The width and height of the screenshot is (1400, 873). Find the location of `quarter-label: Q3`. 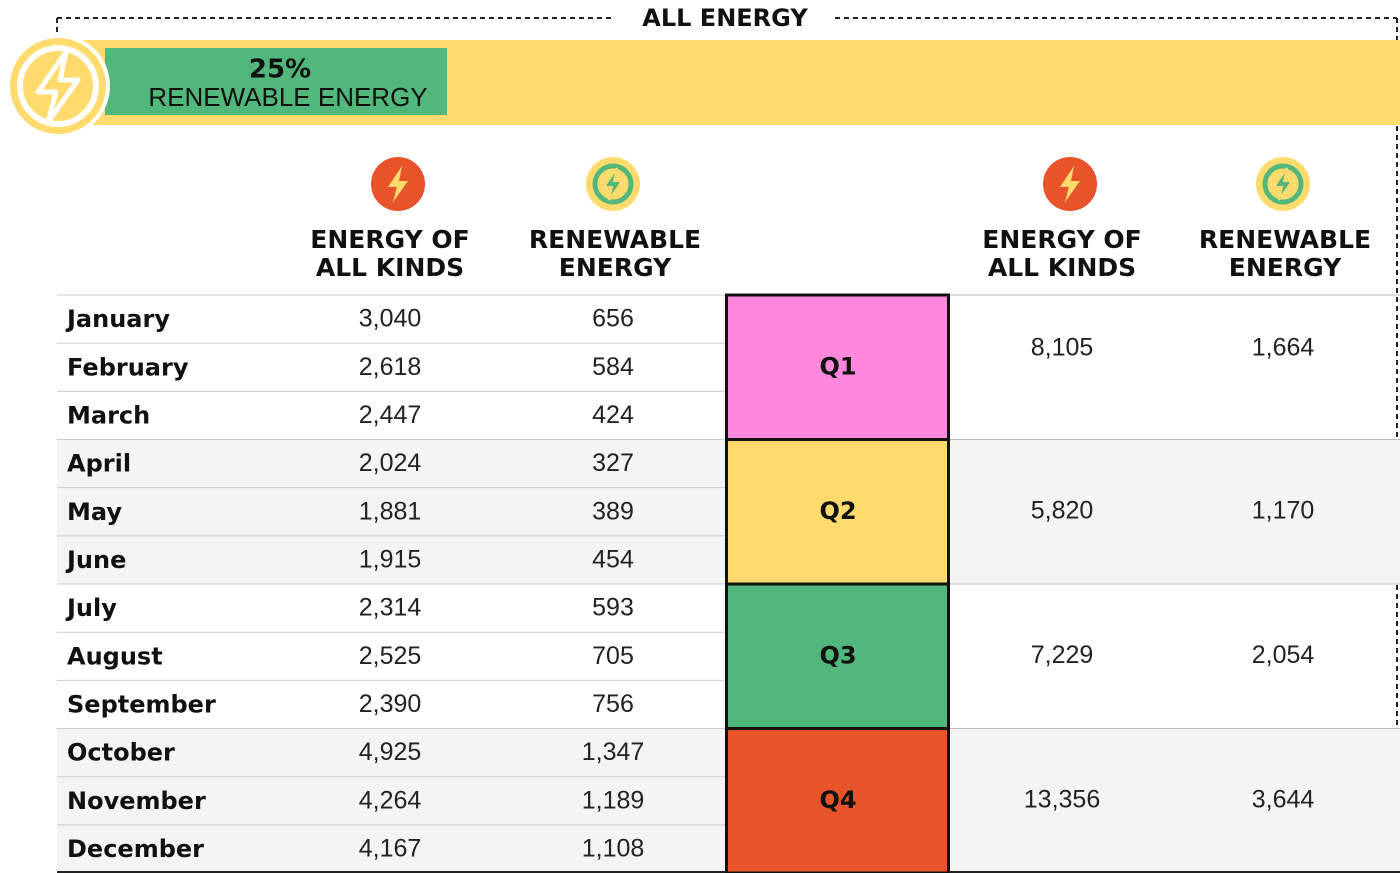

quarter-label: Q3 is located at coordinates (837, 655).